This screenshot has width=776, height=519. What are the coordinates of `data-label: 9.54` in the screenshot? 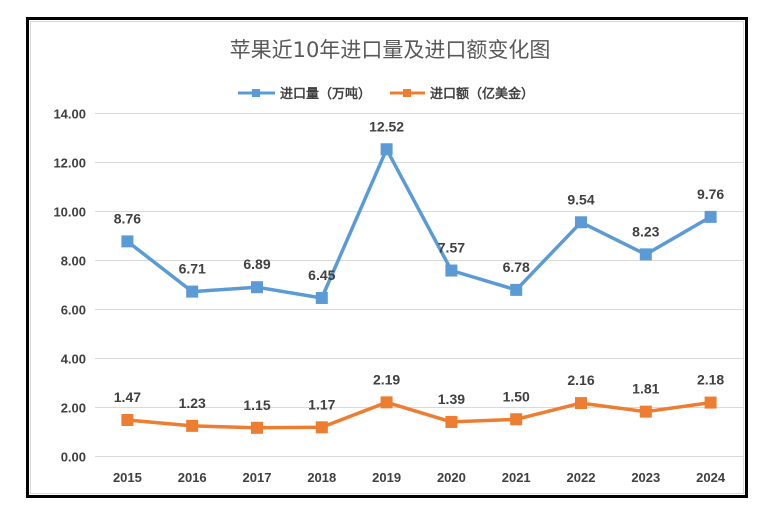 It's located at (580, 199).